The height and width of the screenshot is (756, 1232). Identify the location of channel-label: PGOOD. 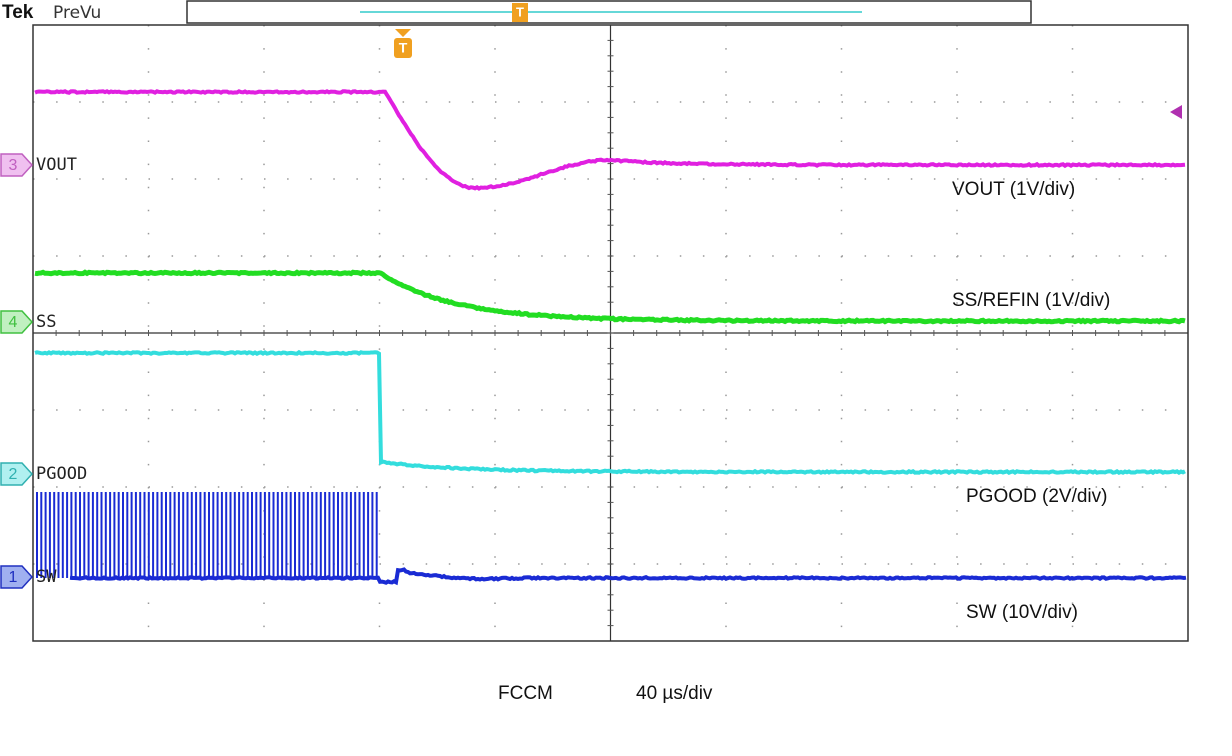
(61, 474).